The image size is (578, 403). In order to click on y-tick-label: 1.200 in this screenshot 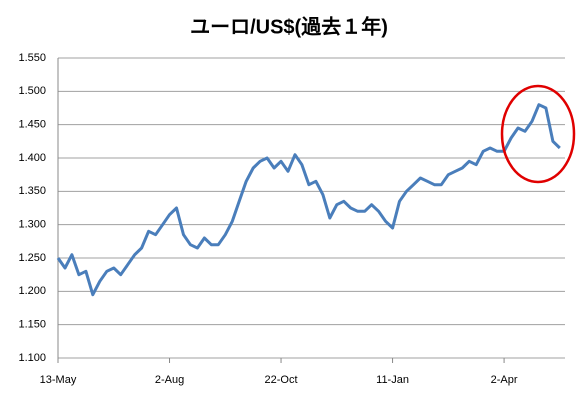, I will do `click(32, 291)`.